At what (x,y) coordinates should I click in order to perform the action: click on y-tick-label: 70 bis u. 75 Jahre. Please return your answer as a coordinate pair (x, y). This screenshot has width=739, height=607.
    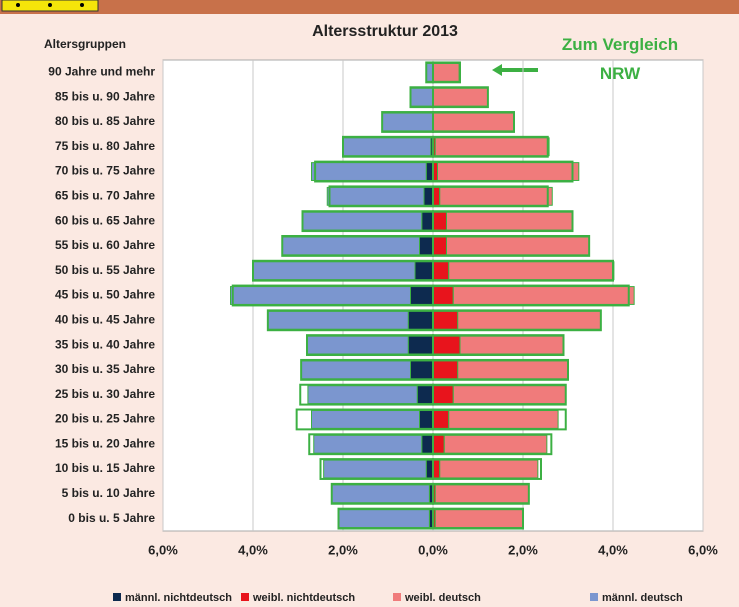
    Looking at the image, I should click on (105, 171).